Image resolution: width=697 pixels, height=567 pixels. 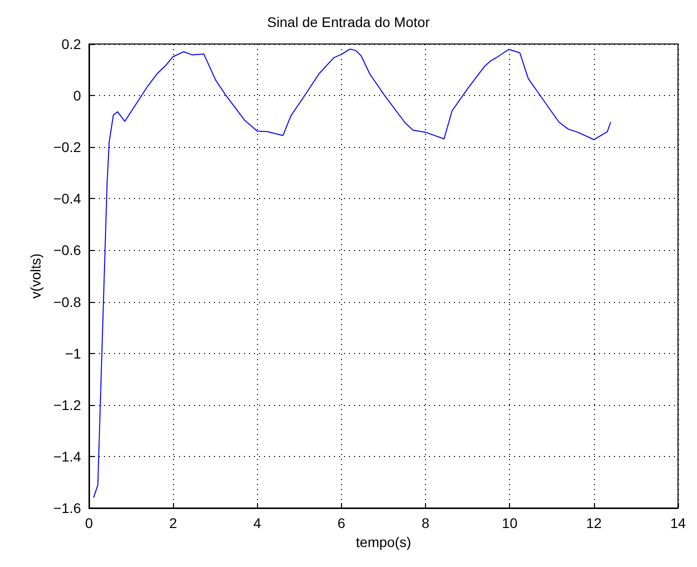 What do you see at coordinates (426, 523) in the screenshot?
I see `x-tick-label: 8` at bounding box center [426, 523].